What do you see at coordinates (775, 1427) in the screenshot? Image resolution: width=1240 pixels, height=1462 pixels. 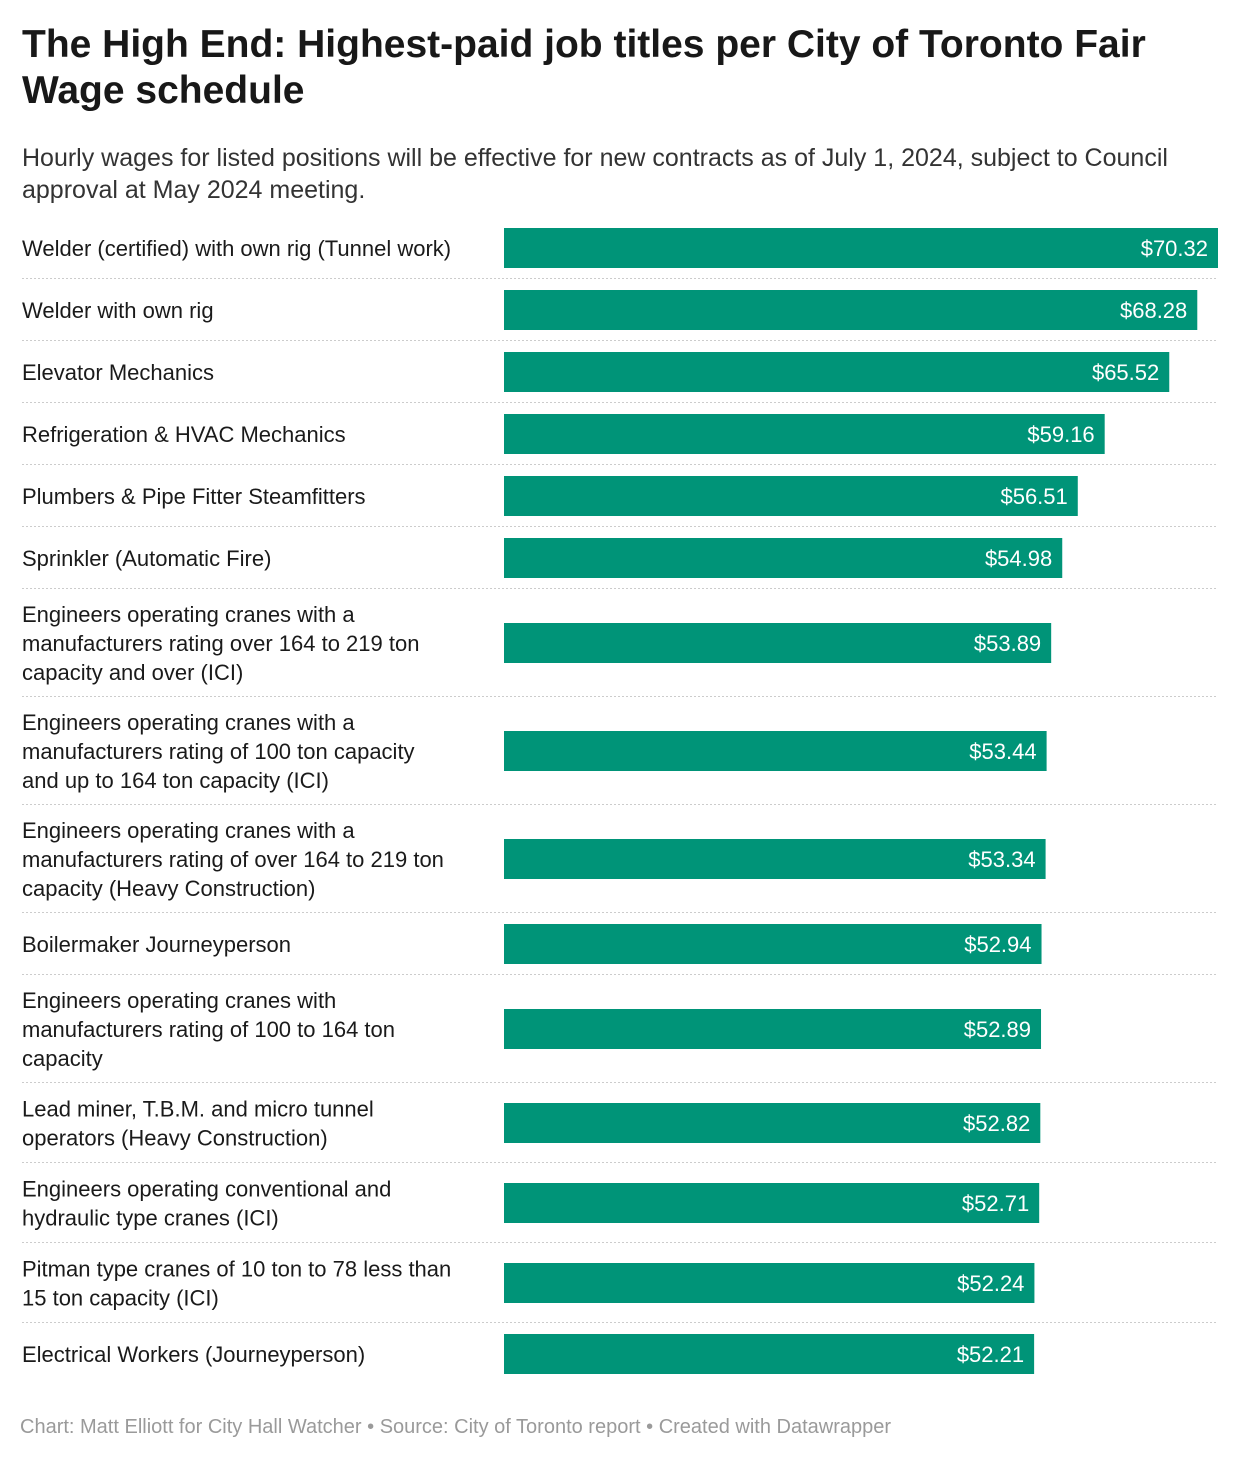 I see `footer-tool: Created with Datawrapper` at bounding box center [775, 1427].